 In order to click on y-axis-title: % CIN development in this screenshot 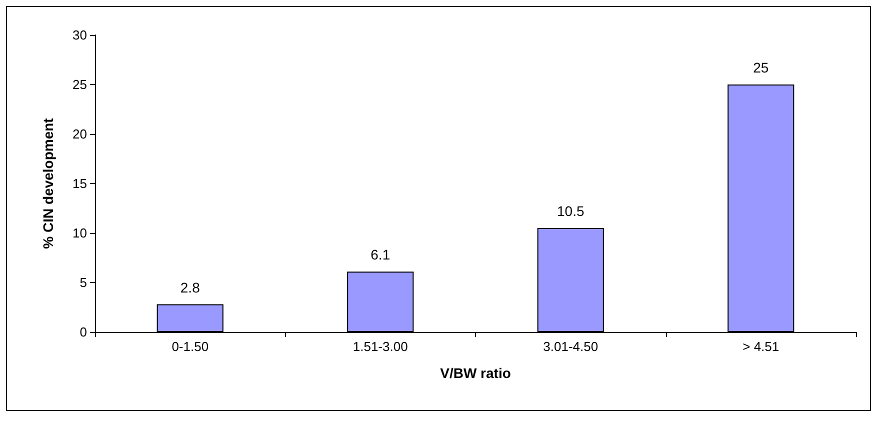, I will do `click(48, 183)`.